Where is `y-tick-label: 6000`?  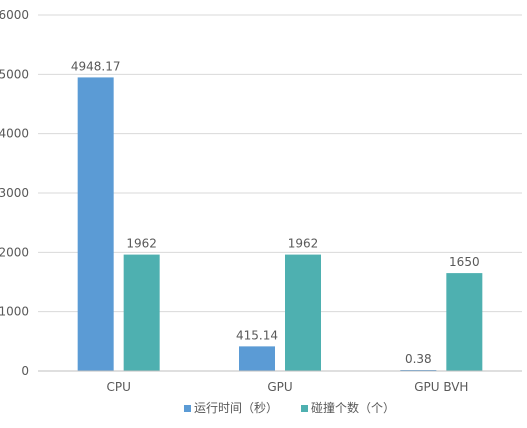
y-tick-label: 6000 is located at coordinates (14, 15).